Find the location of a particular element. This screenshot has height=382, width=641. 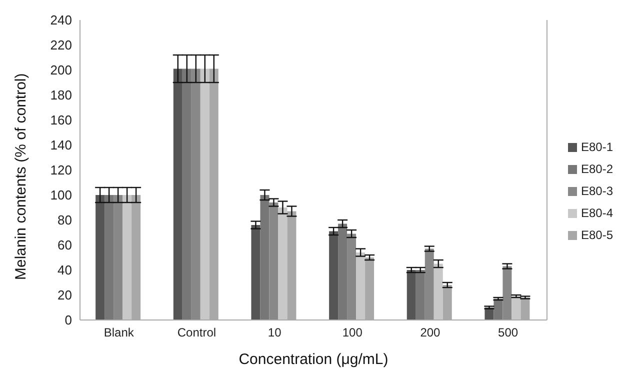

y-tick-label: 80 is located at coordinates (65, 220).